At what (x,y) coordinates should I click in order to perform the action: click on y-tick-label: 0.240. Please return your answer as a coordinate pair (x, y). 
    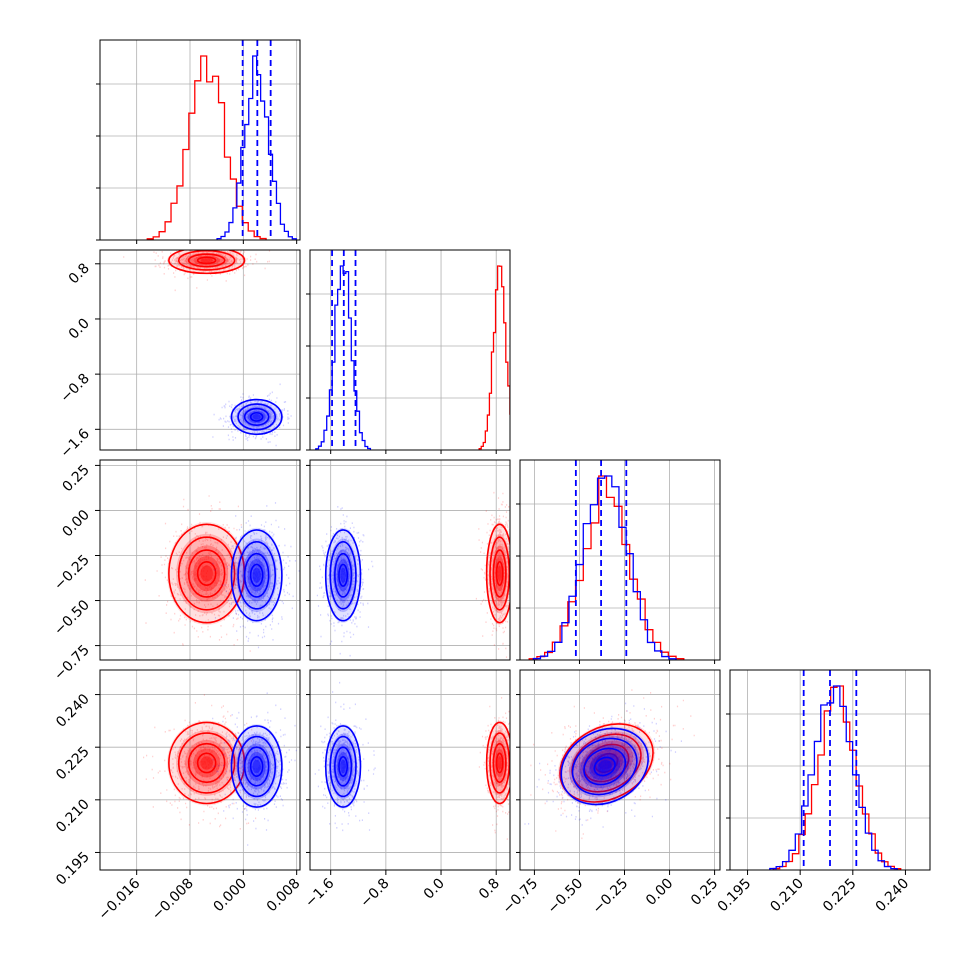
    Looking at the image, I should click on (73, 711).